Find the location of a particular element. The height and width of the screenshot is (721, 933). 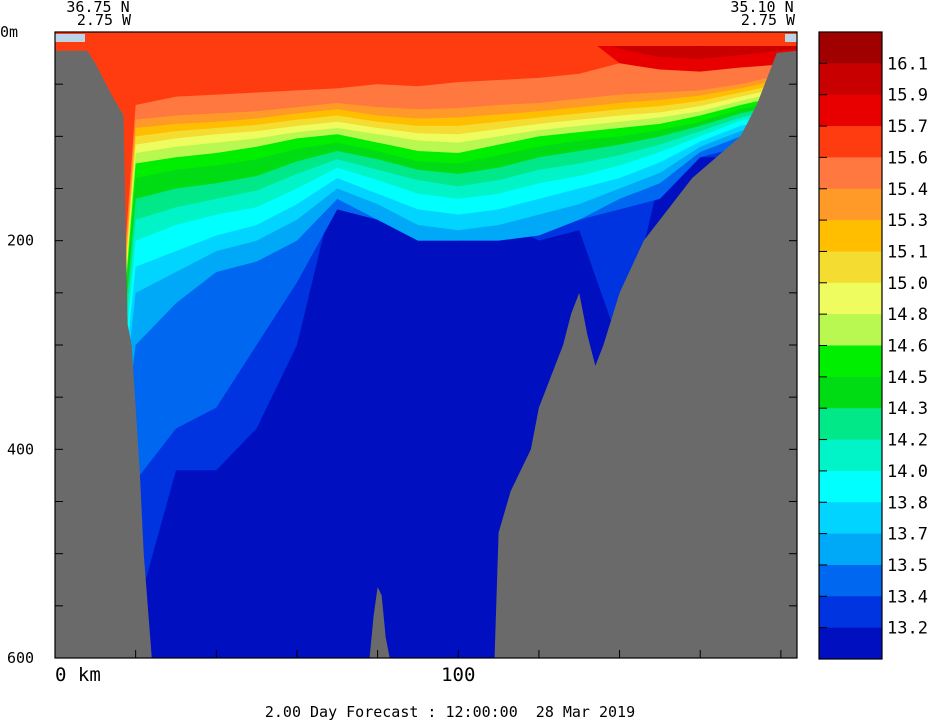

colorbar-label: 14.6 is located at coordinates (907, 347).